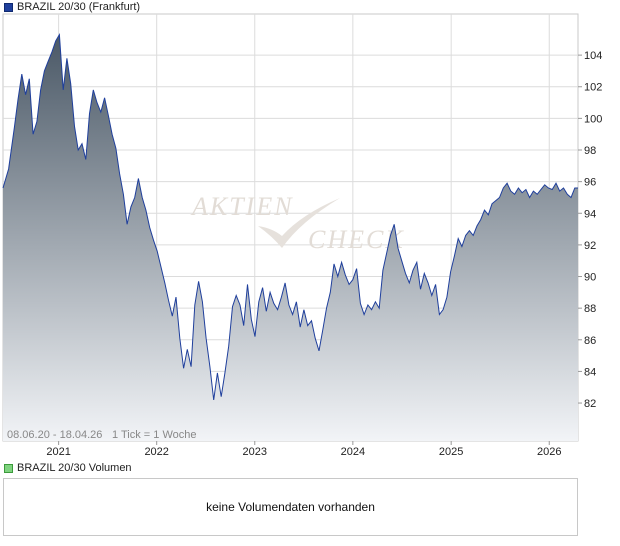 This screenshot has height=546, width=620. Describe the element at coordinates (356, 239) in the screenshot. I see `watermark-word-check: CHECK` at that location.